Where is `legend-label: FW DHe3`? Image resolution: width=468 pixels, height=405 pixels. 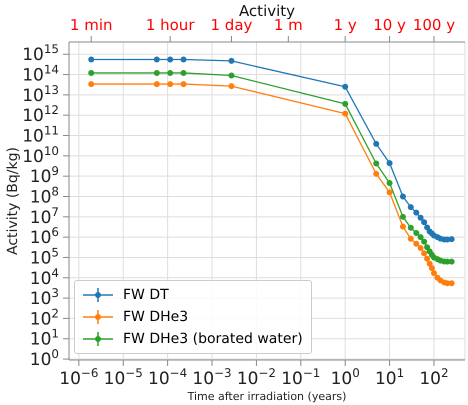 legend-label: FW DHe3 is located at coordinates (155, 317).